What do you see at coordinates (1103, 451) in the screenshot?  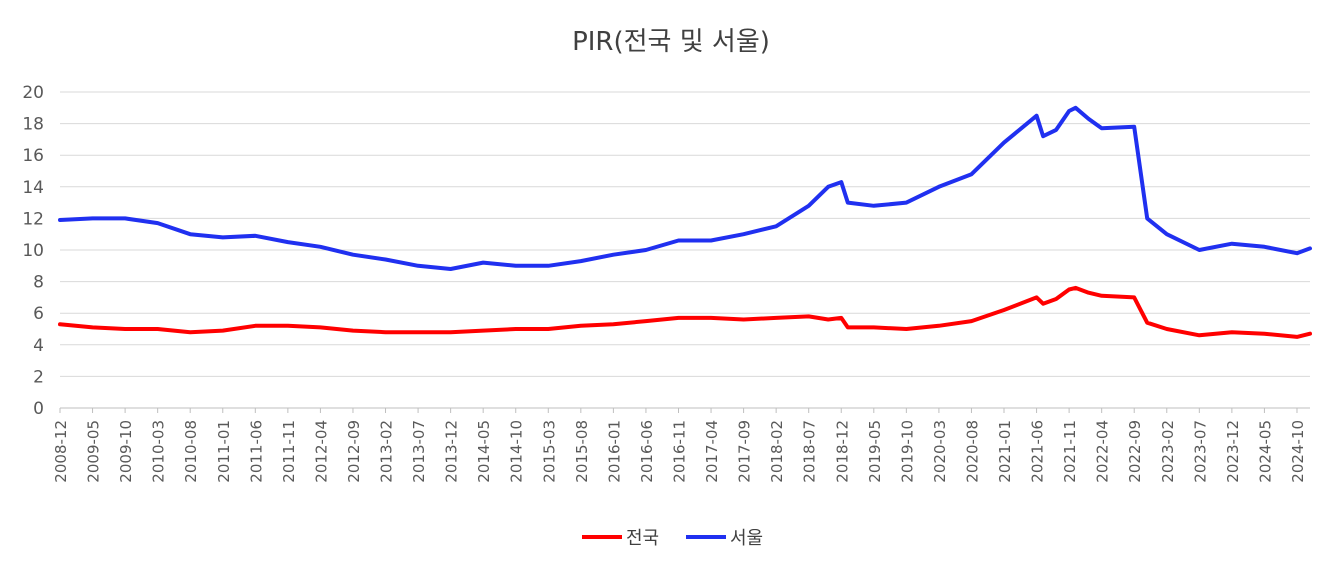 I see `x-tick-label: 2022-04` at bounding box center [1103, 451].